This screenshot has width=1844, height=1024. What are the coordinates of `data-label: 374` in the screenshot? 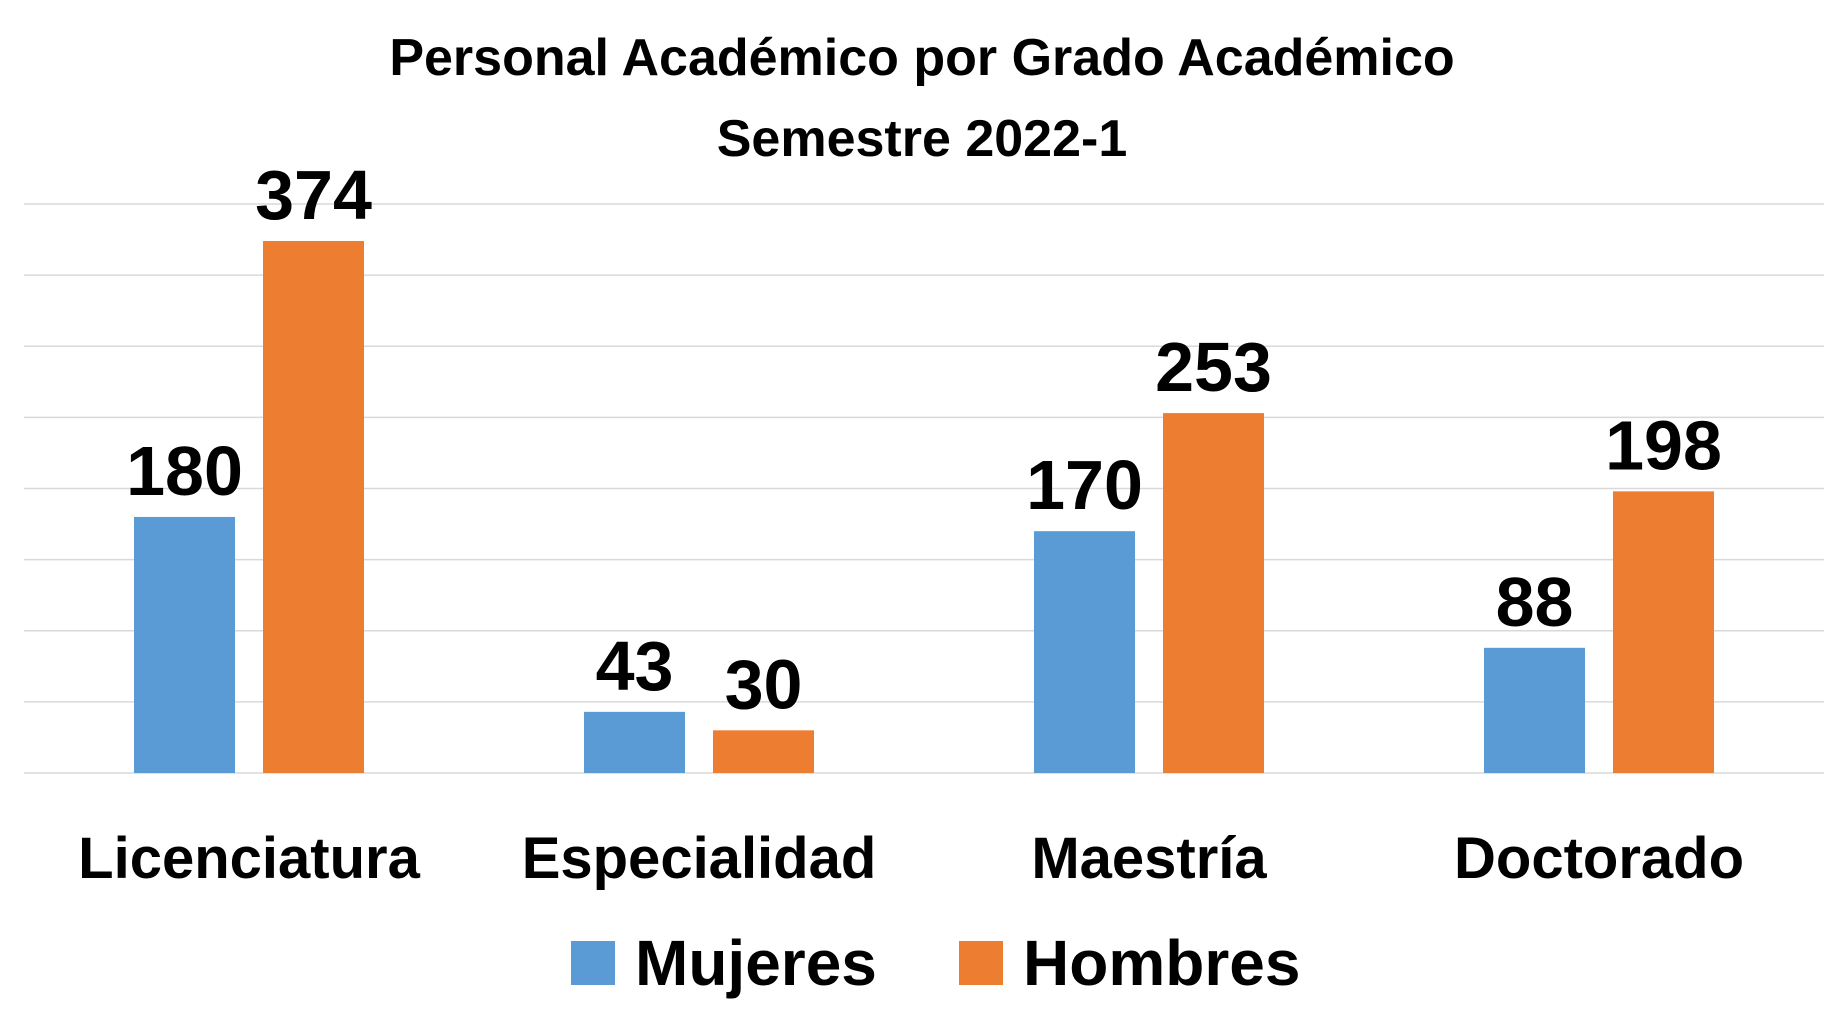 It's located at (313, 195).